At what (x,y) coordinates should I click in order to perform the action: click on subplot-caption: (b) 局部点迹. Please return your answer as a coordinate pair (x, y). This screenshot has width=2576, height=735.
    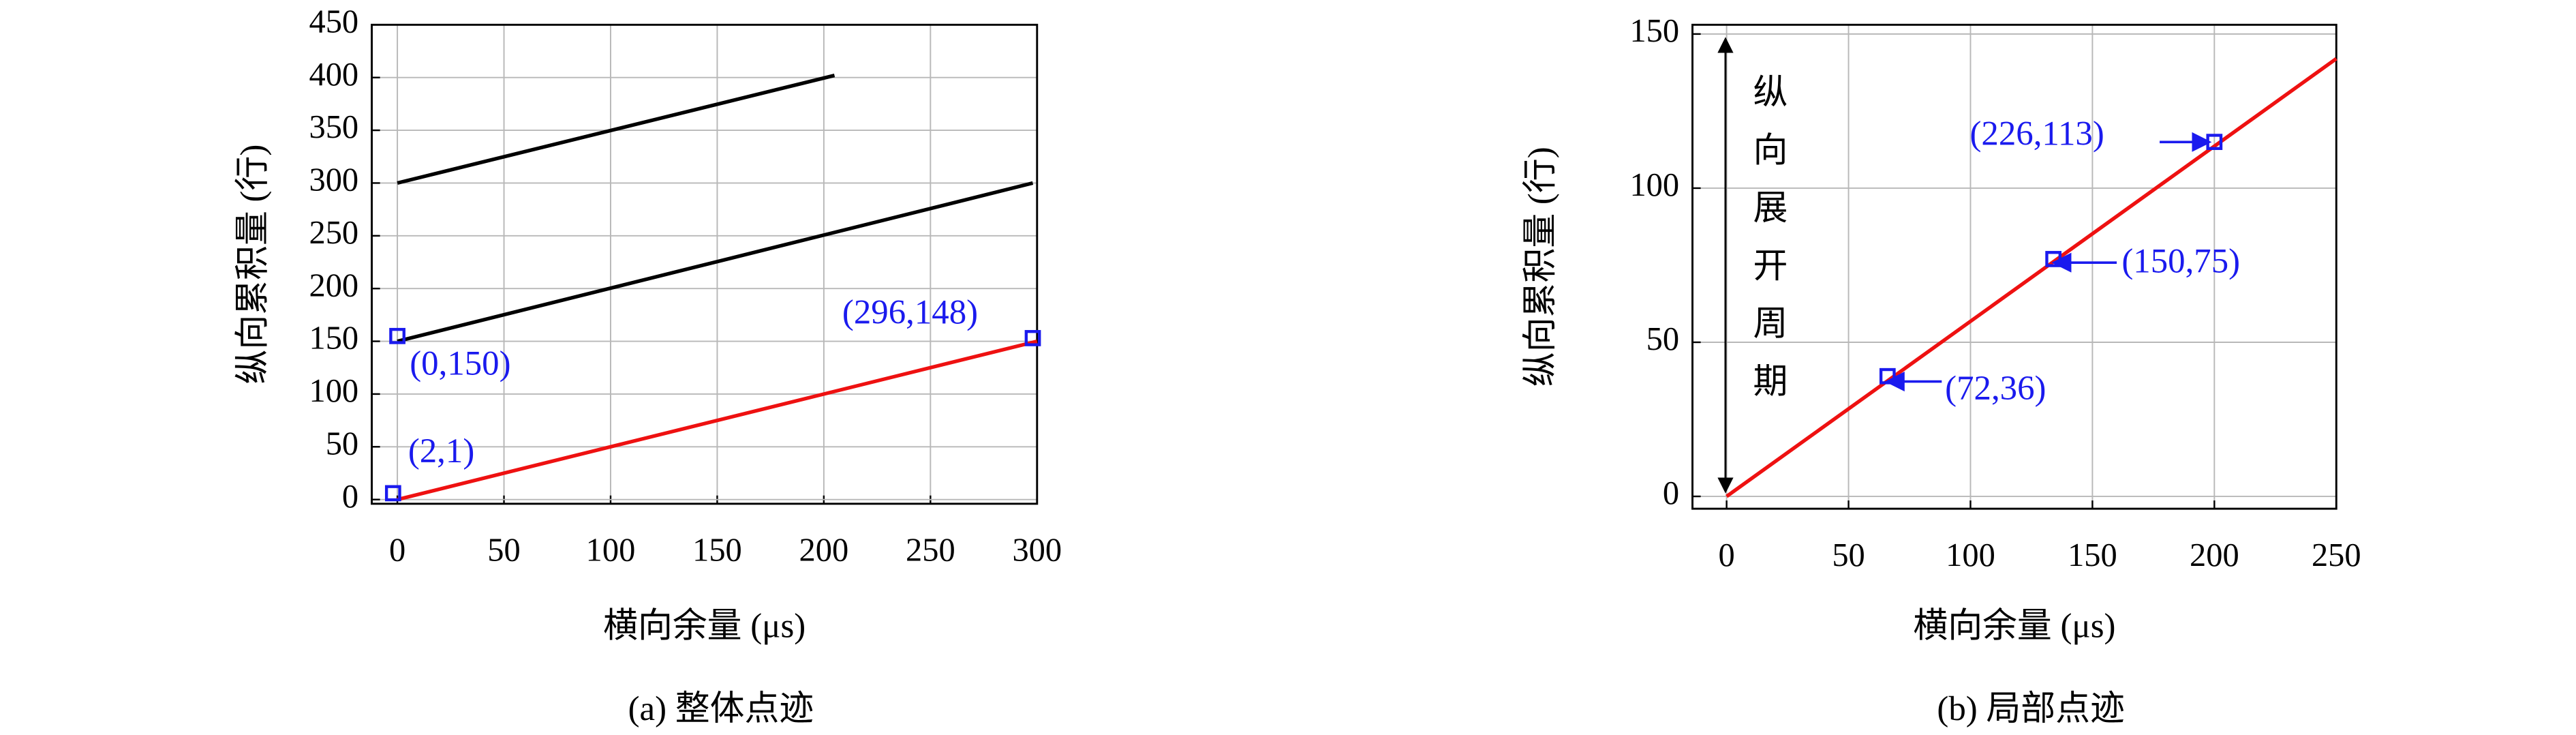
    Looking at the image, I should click on (2030, 709).